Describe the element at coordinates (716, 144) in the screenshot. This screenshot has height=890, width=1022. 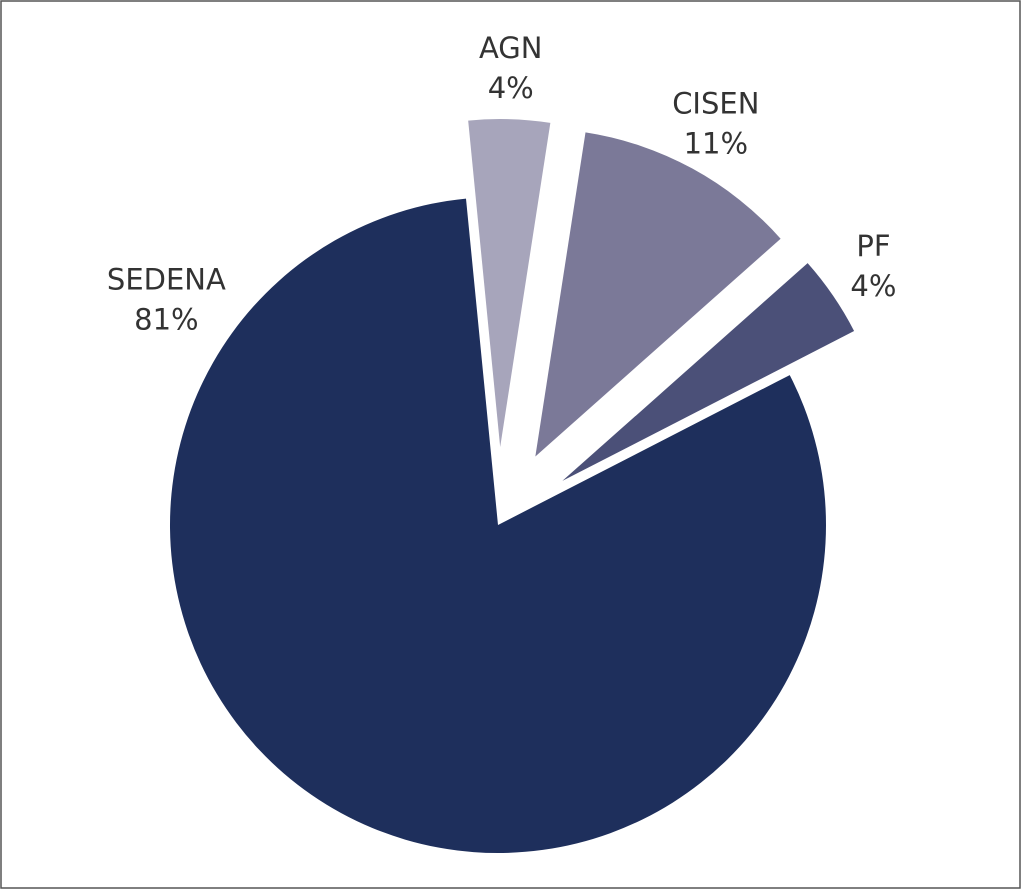
I see `slice-value-label: 11%` at that location.